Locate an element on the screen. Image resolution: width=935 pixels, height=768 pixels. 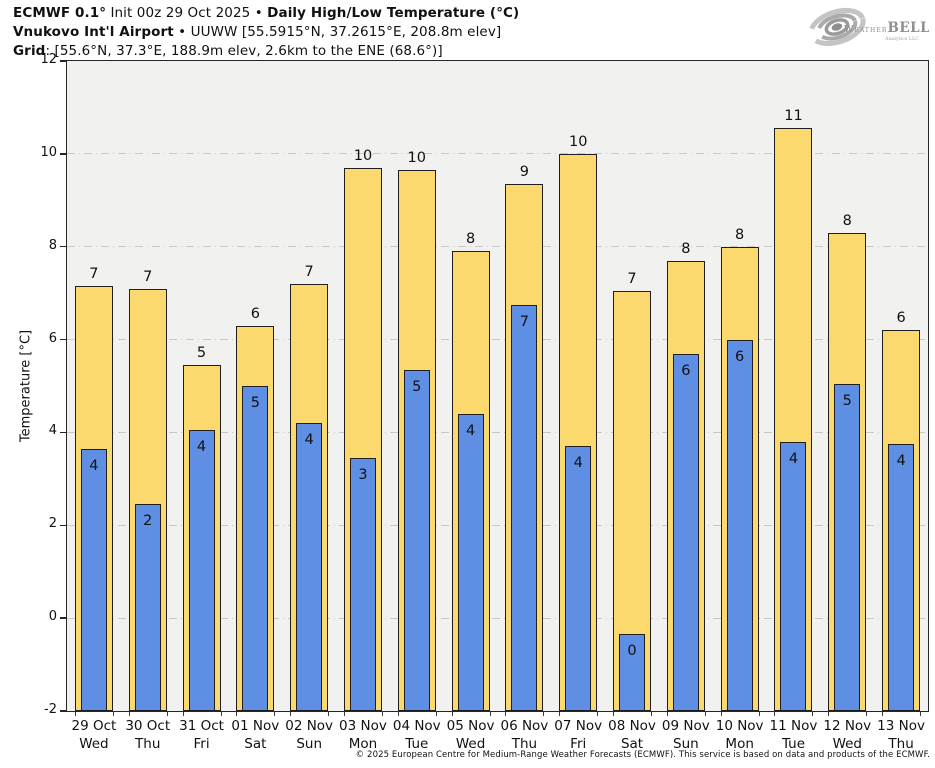
logo-text-analytics: Analytics LLC is located at coordinates (901, 39).